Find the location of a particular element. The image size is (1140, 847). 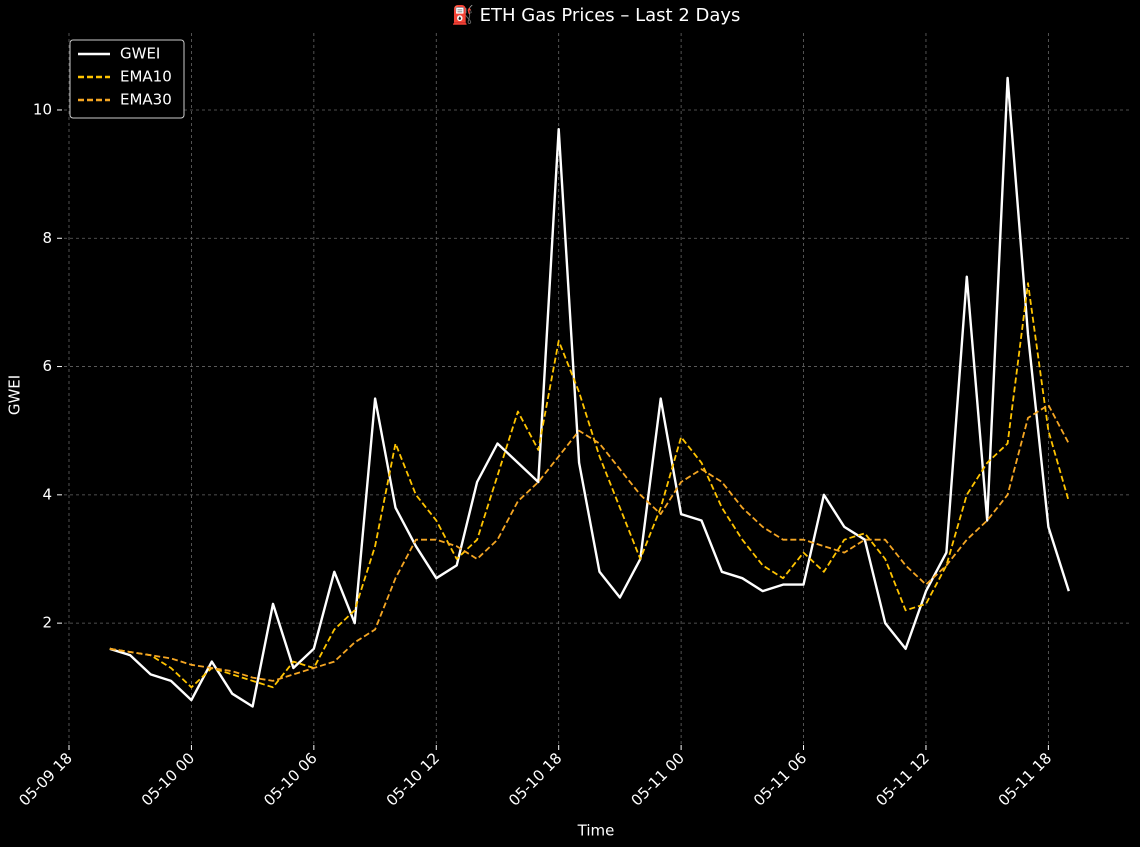

legend-label: EMA30 is located at coordinates (146, 100).